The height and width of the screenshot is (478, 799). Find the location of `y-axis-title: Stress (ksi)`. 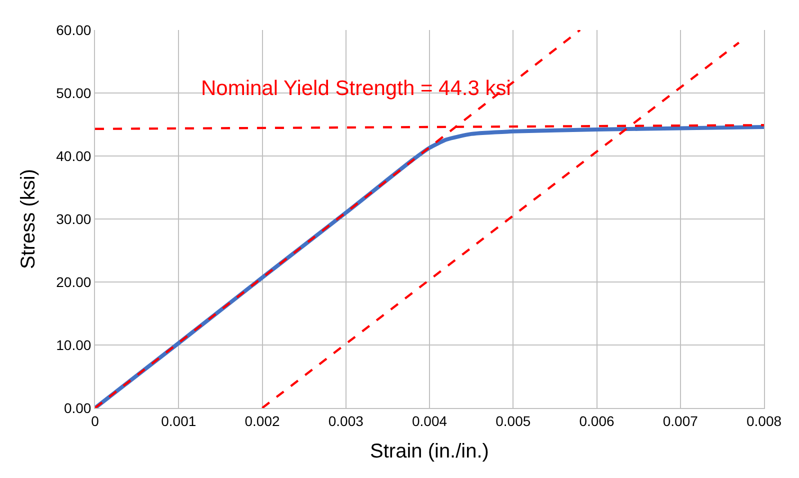

y-axis-title: Stress (ksi) is located at coordinates (29, 219).